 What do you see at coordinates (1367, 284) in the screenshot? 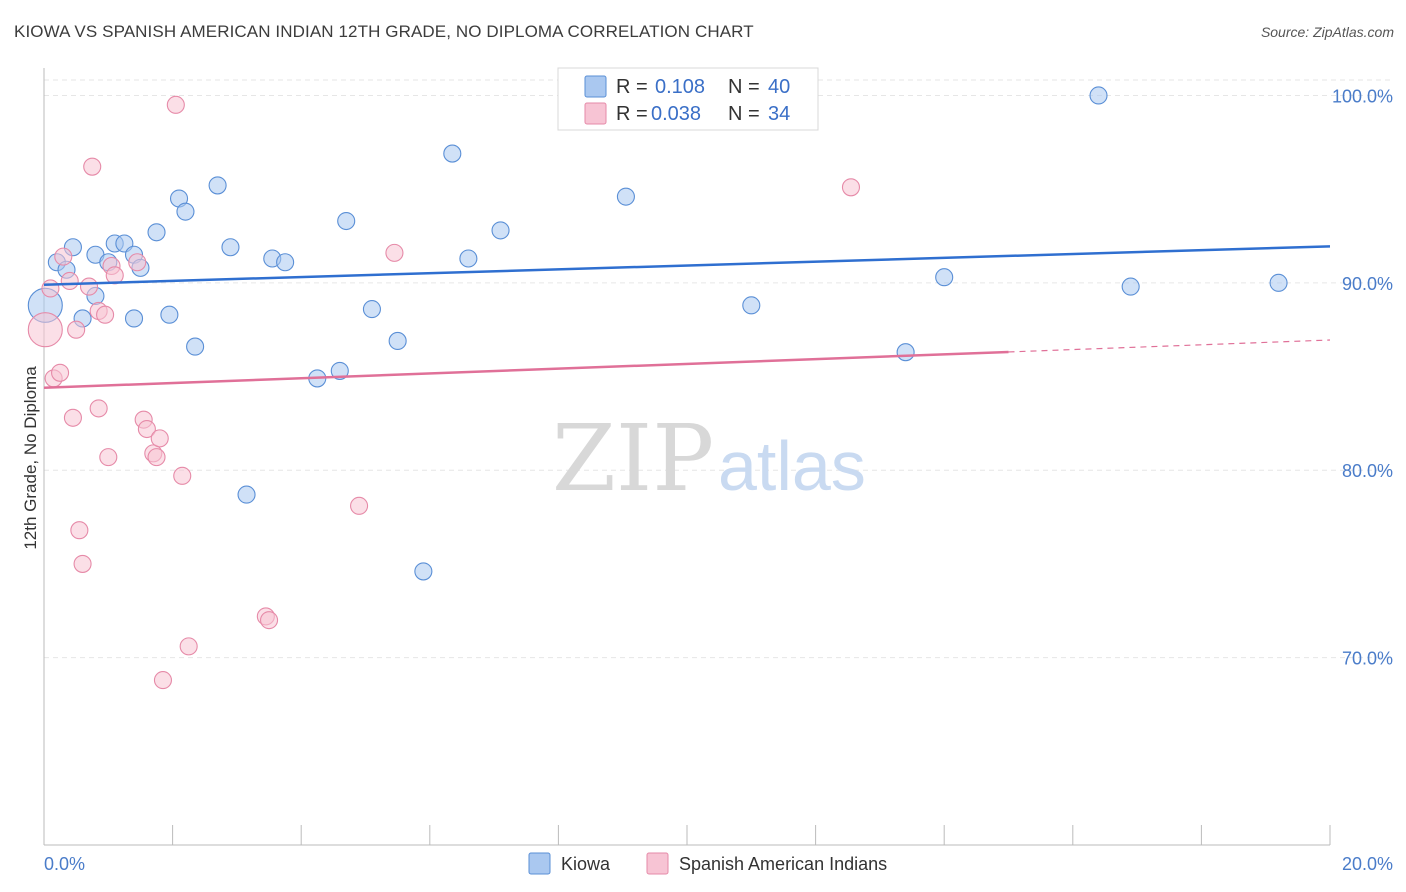
I see `y-tick-label-90: 90.0%` at bounding box center [1367, 284].